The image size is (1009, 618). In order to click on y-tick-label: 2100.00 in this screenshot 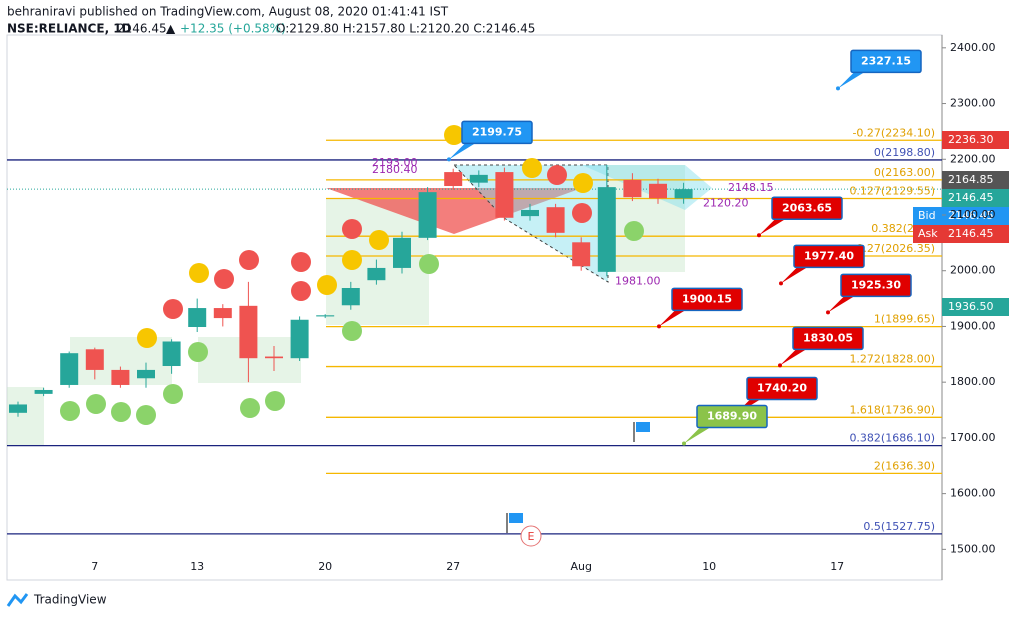, I will do `click(973, 214)`.